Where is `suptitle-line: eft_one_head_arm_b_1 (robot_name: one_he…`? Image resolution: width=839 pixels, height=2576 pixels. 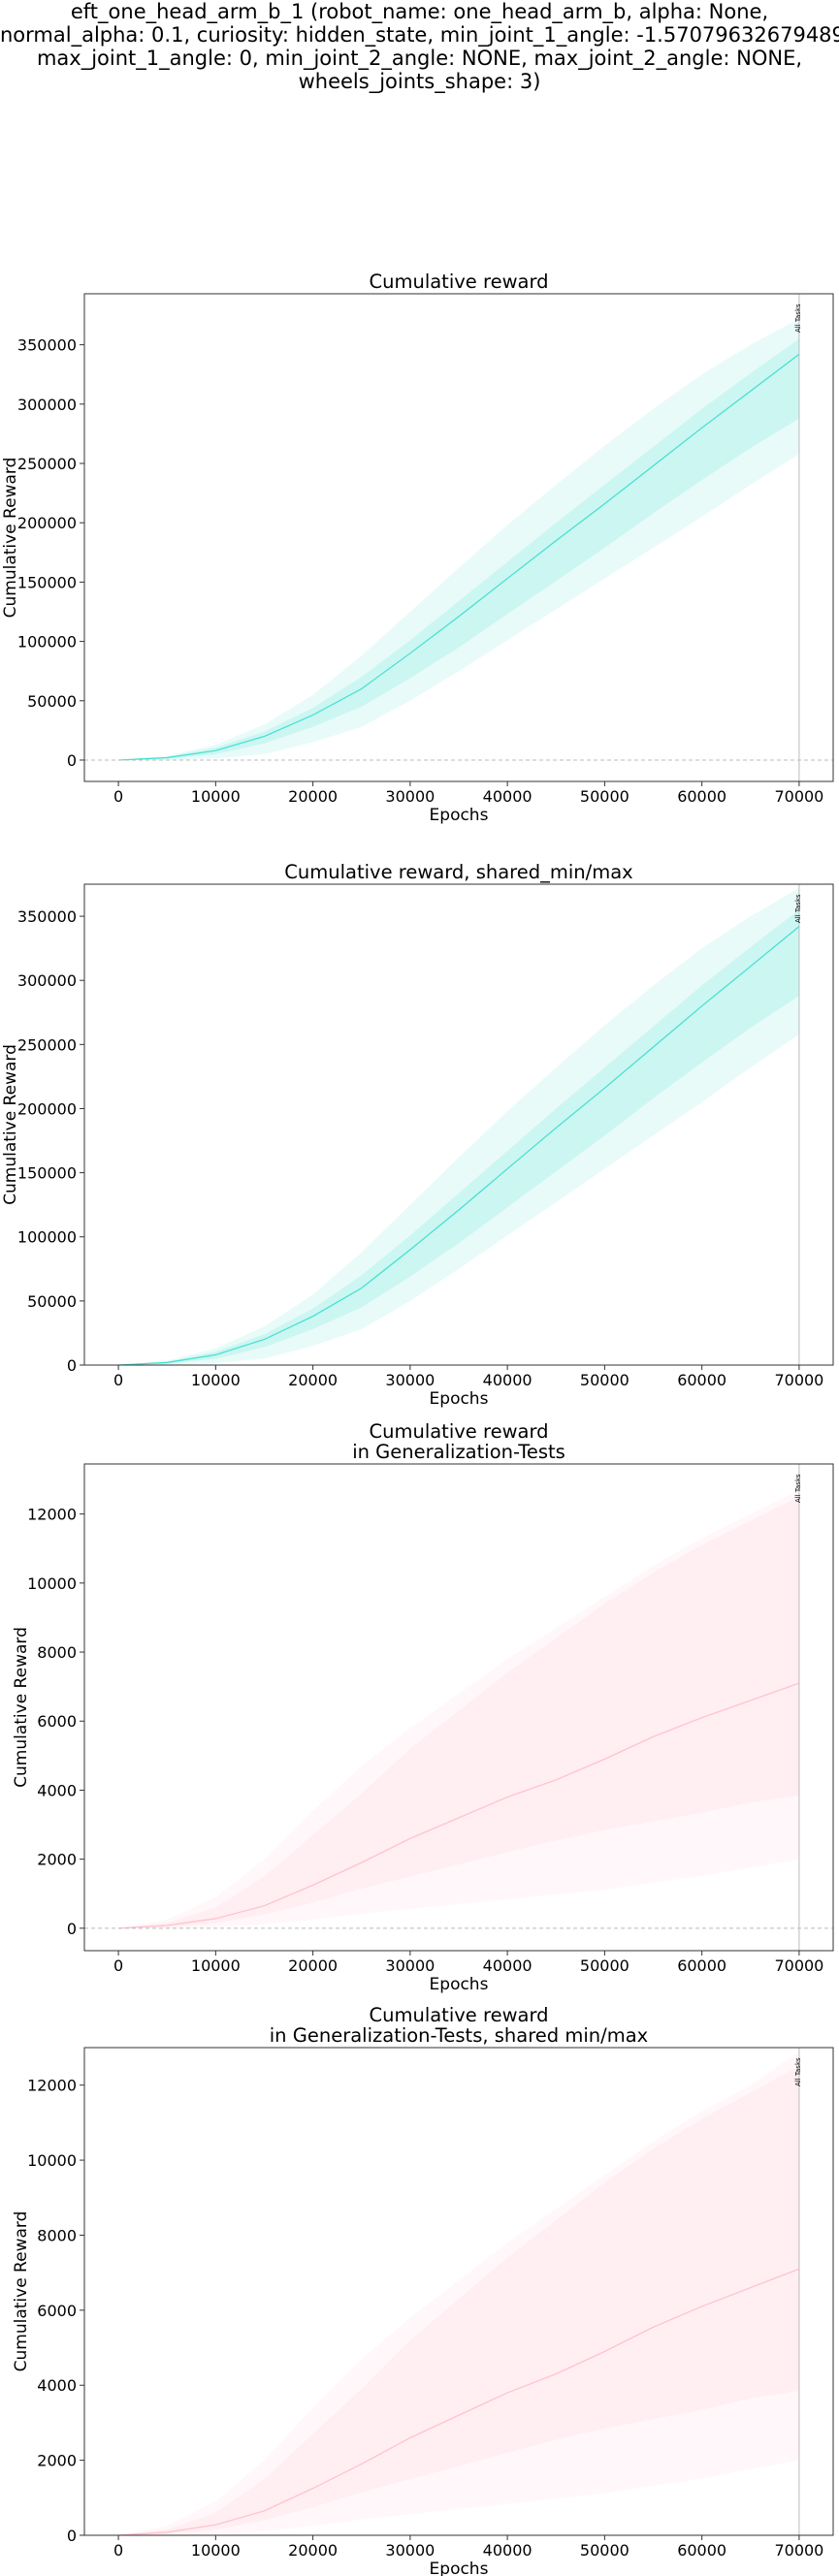
suptitle-line: eft_one_head_arm_b_1 (robot_name: one_he… is located at coordinates (419, 12).